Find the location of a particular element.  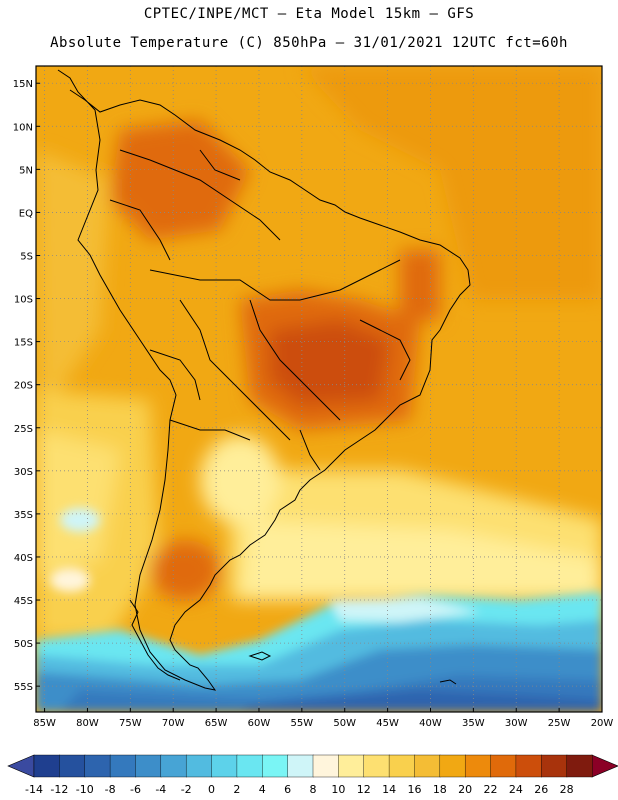

colorbar-label: 18 is located at coordinates (440, 789).